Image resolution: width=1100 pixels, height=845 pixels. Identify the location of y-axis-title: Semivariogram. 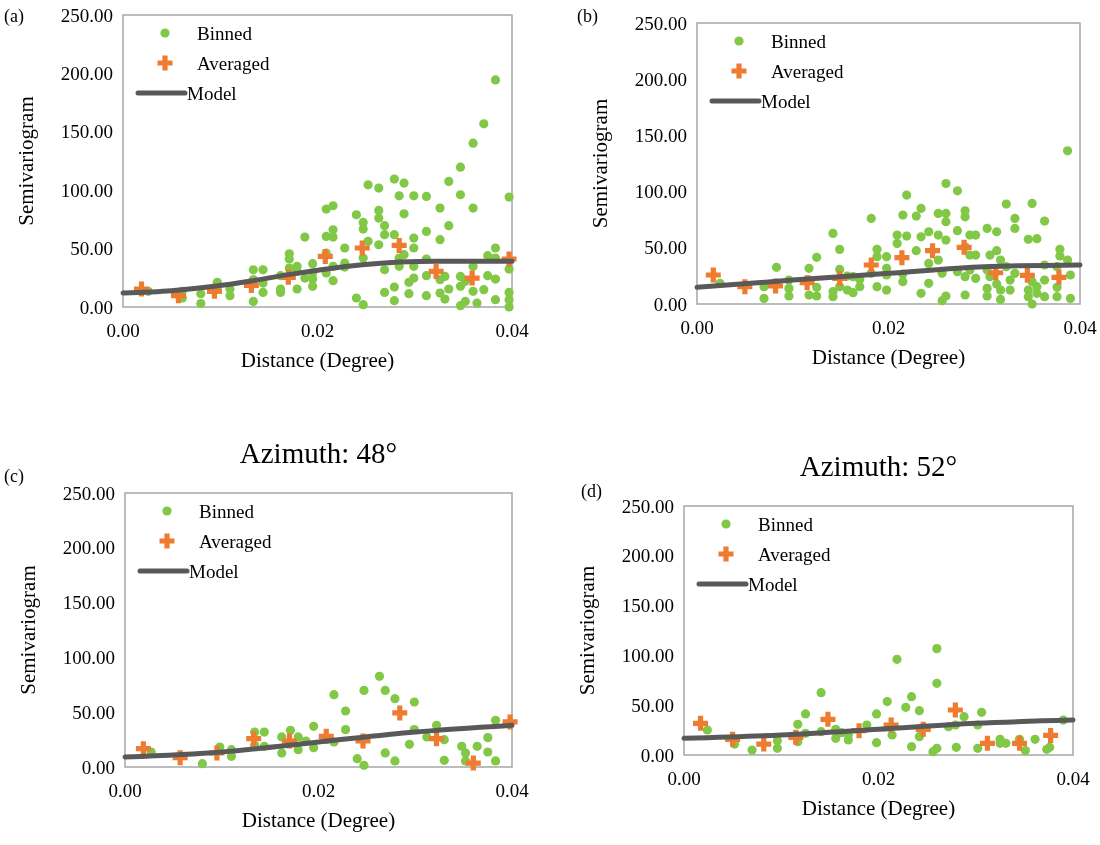
(26, 161).